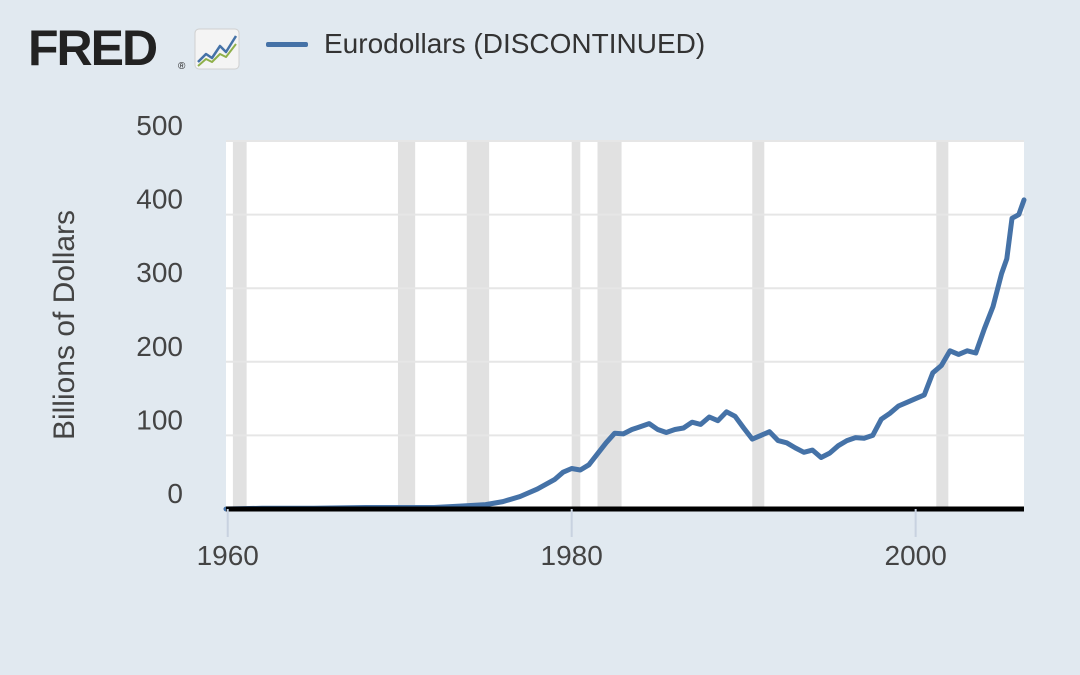 The image size is (1080, 675). I want to click on y-axis-title: Billions of Dollars, so click(64, 325).